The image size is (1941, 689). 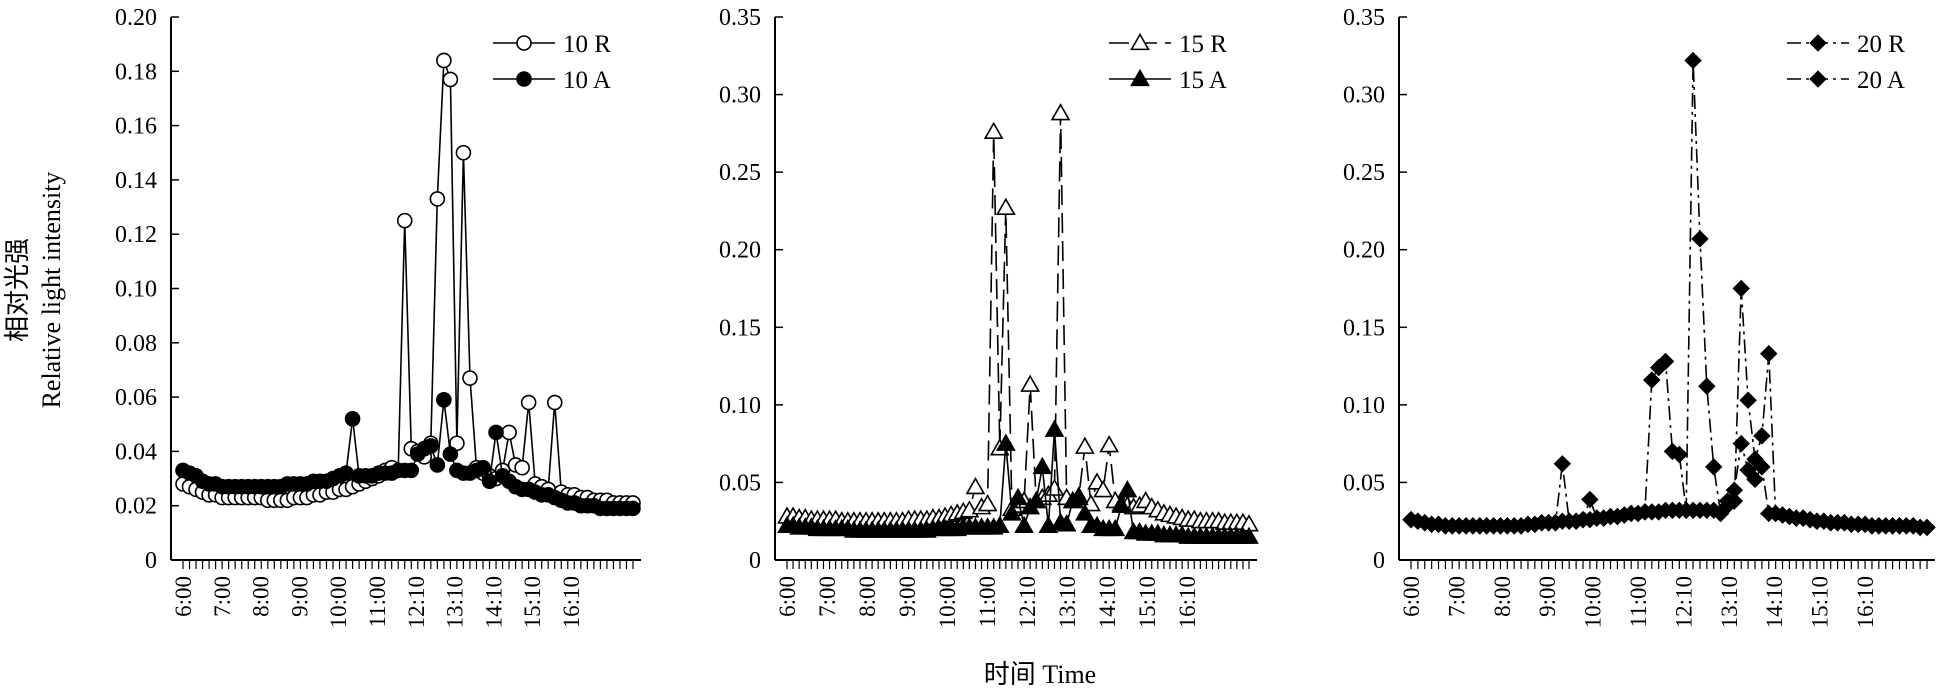 I want to click on y-tick-label: 0.18, so click(x=136, y=72).